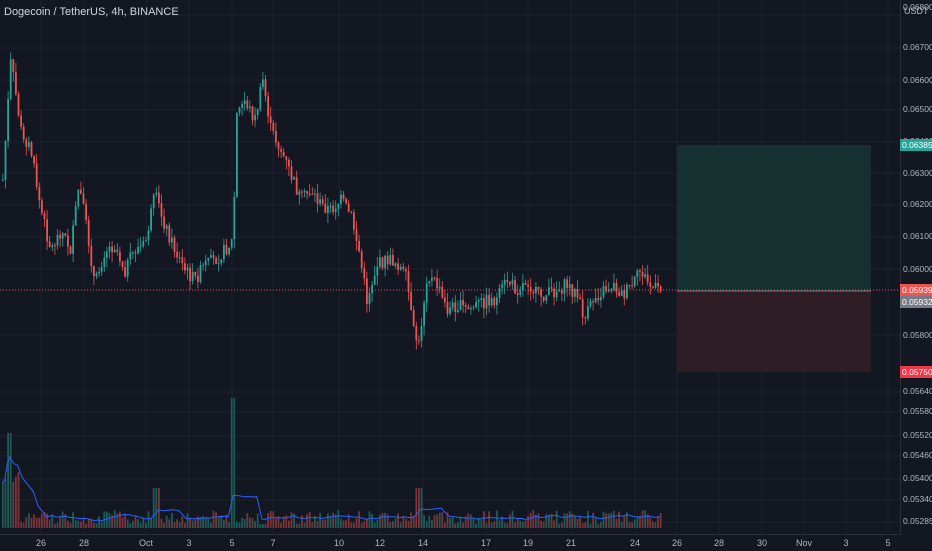 Image resolution: width=932 pixels, height=551 pixels. What do you see at coordinates (774, 218) in the screenshot?
I see `target-zone` at bounding box center [774, 218].